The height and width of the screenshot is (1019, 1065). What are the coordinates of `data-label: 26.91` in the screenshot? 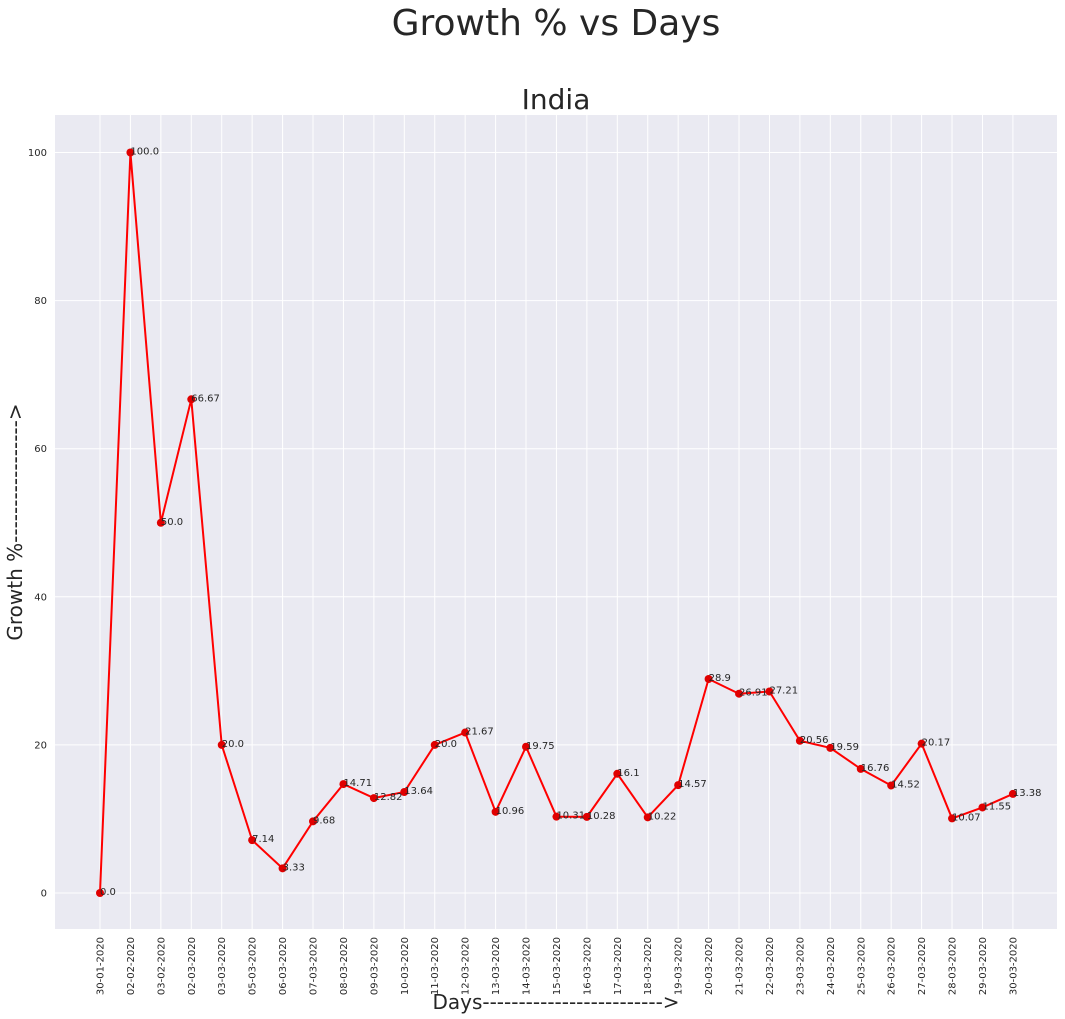 It's located at (753, 693).